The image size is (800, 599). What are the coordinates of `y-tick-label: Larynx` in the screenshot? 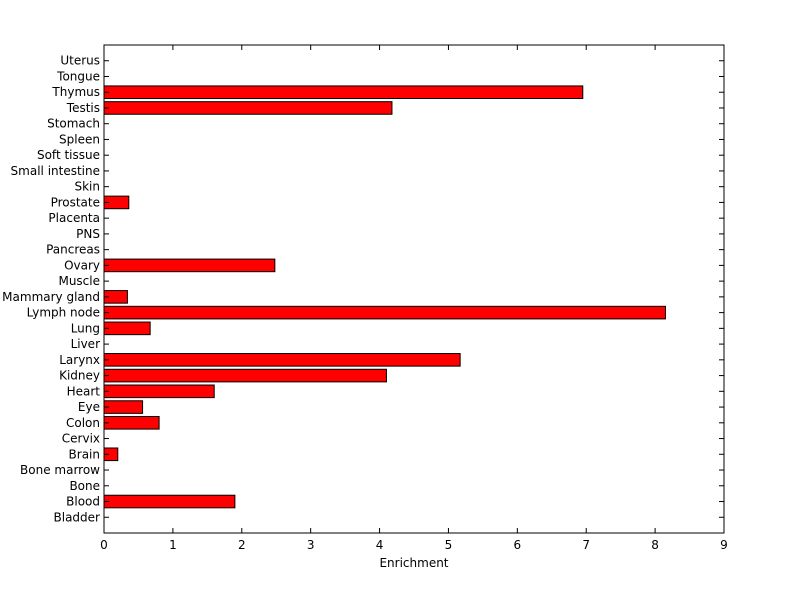 It's located at (79, 360).